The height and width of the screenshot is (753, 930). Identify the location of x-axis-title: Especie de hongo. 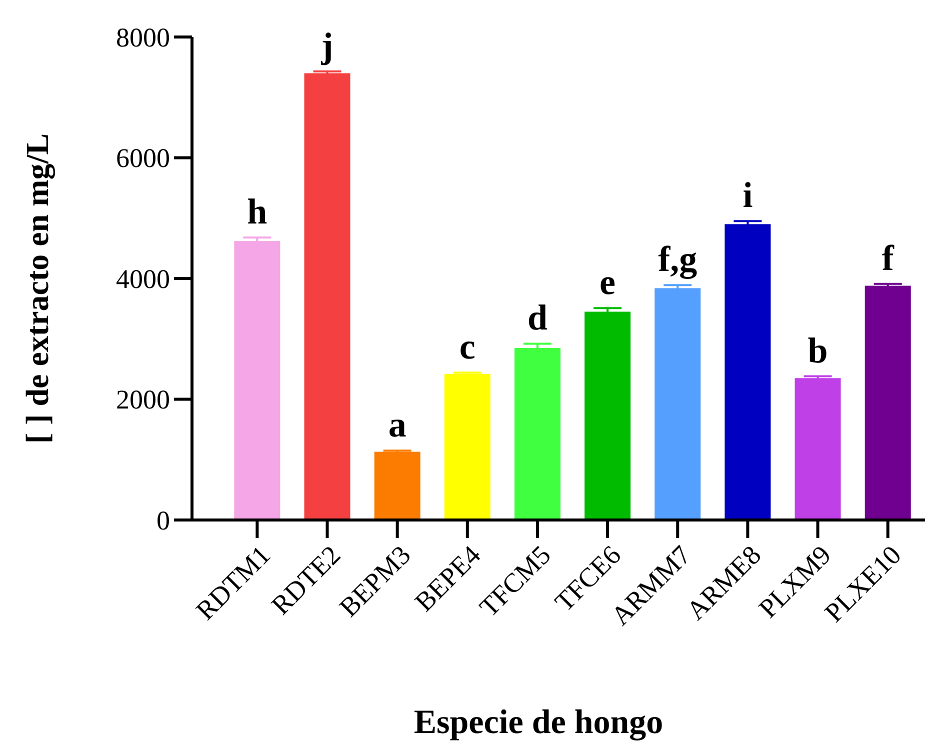
(539, 722).